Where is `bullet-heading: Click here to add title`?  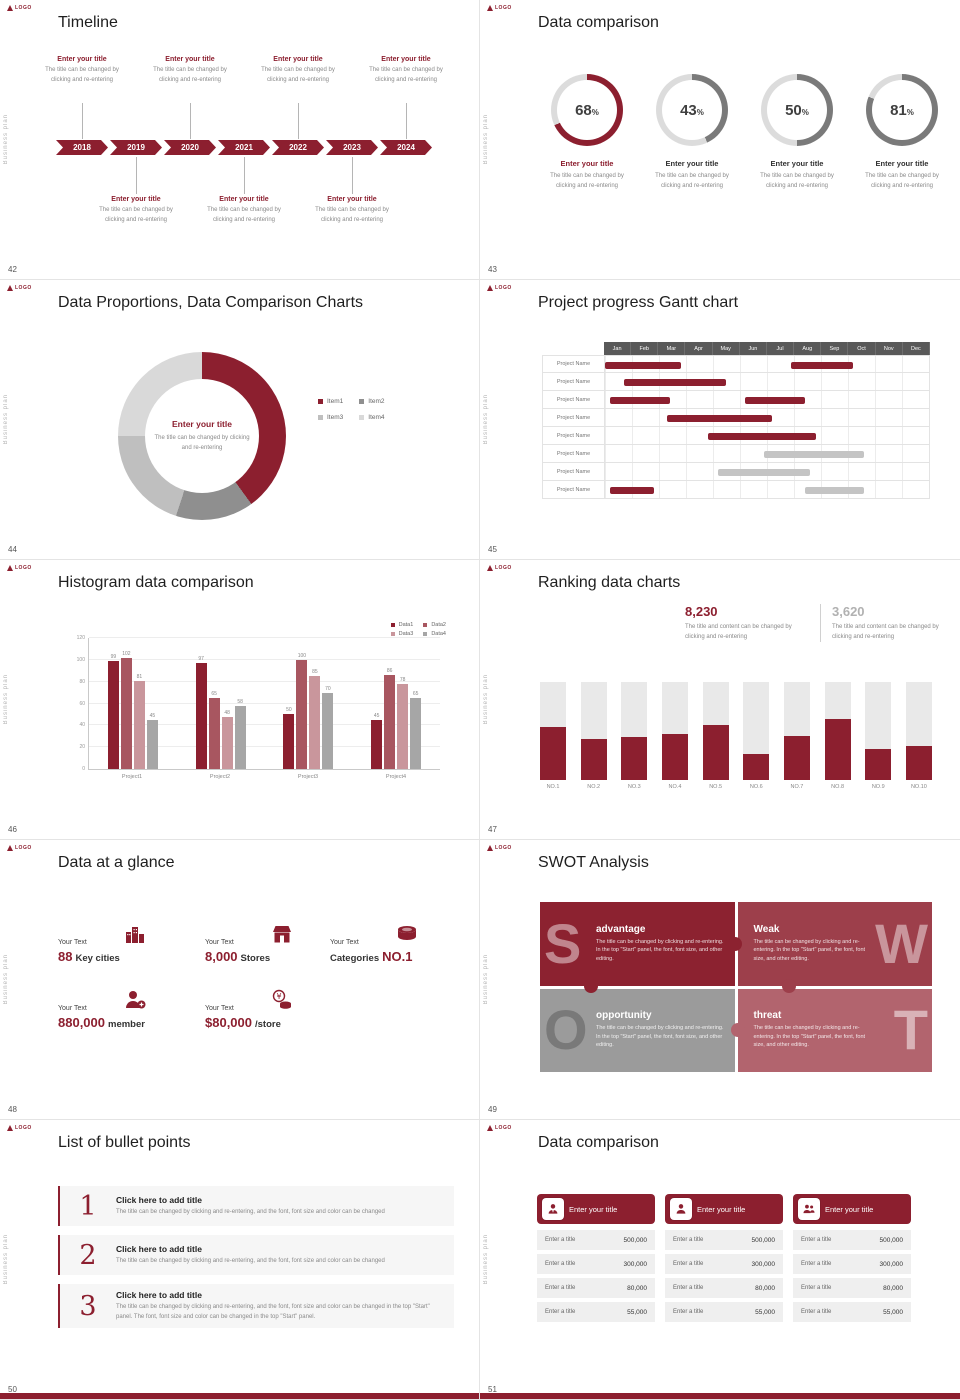
bullet-heading: Click here to add title is located at coordinates (159, 1248).